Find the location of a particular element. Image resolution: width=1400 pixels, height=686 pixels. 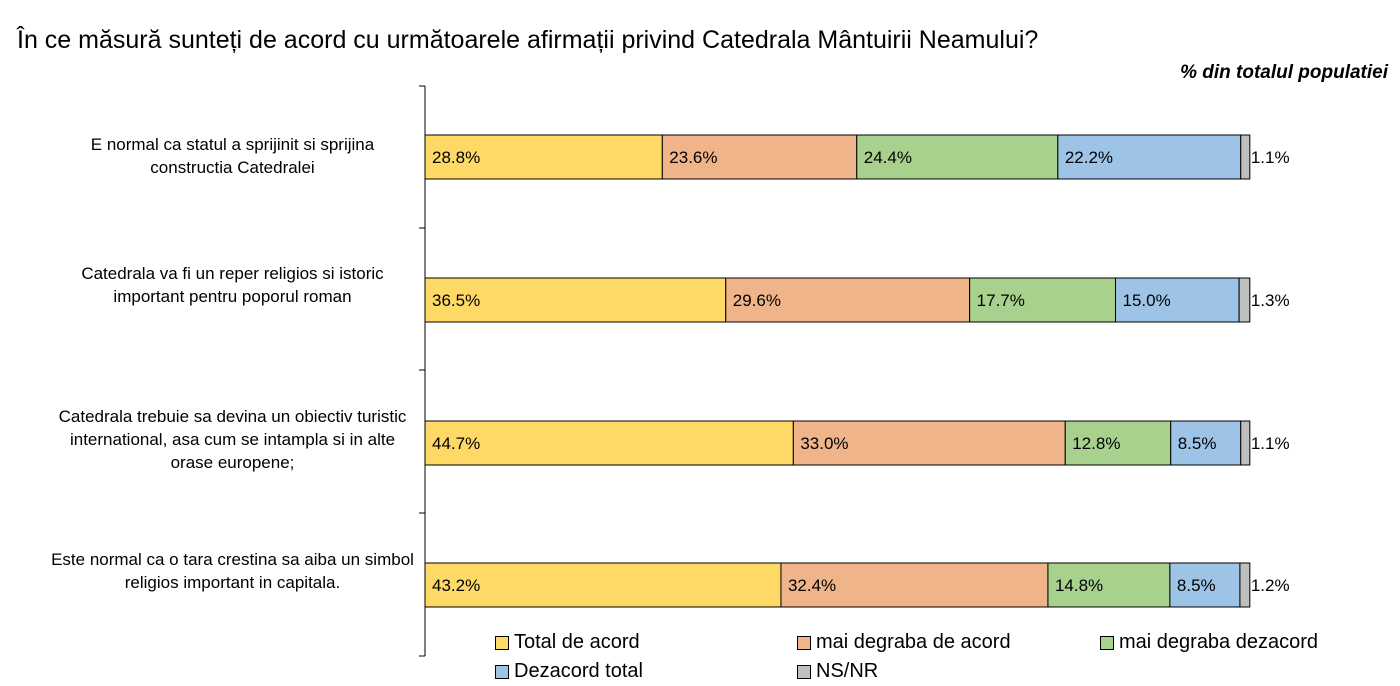

data-label: 12.8% is located at coordinates (1096, 443).